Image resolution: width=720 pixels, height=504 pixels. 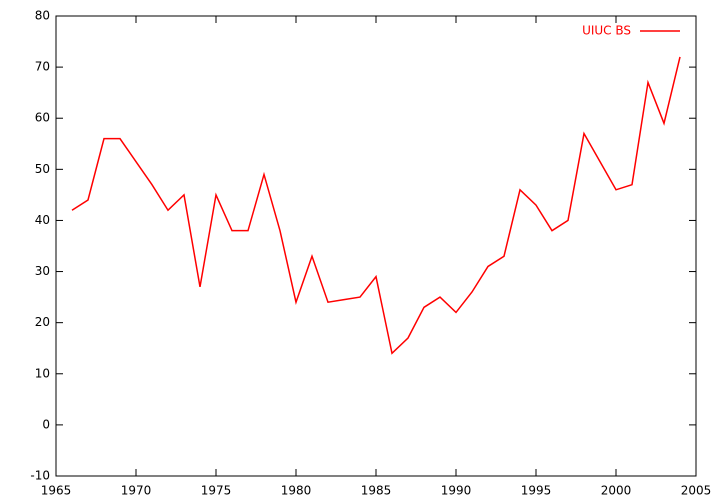 What do you see at coordinates (42, 118) in the screenshot?
I see `y-tick-label: 60` at bounding box center [42, 118].